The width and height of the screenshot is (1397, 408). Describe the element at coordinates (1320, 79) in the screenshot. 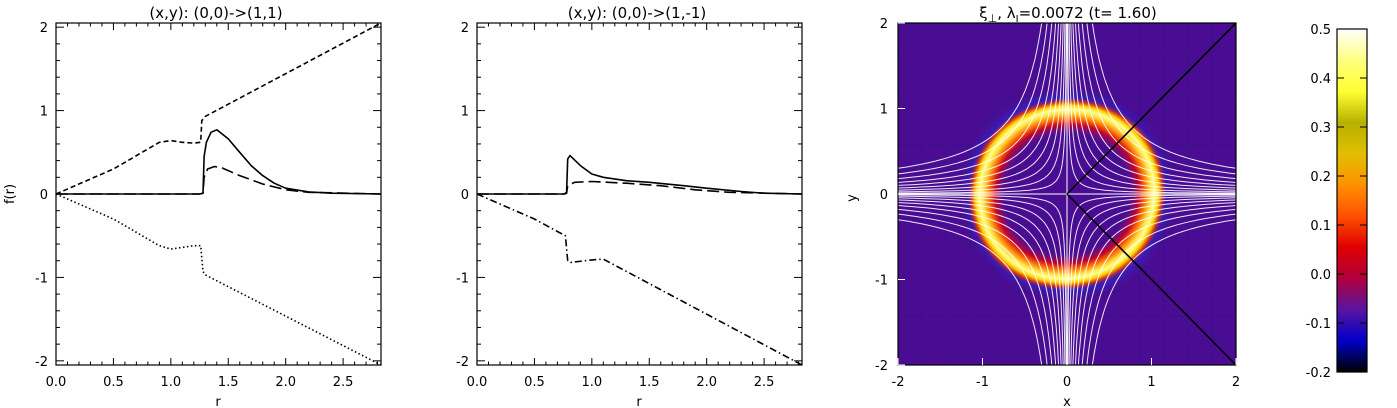

I see `colorbar-tick-label: 0.4` at that location.